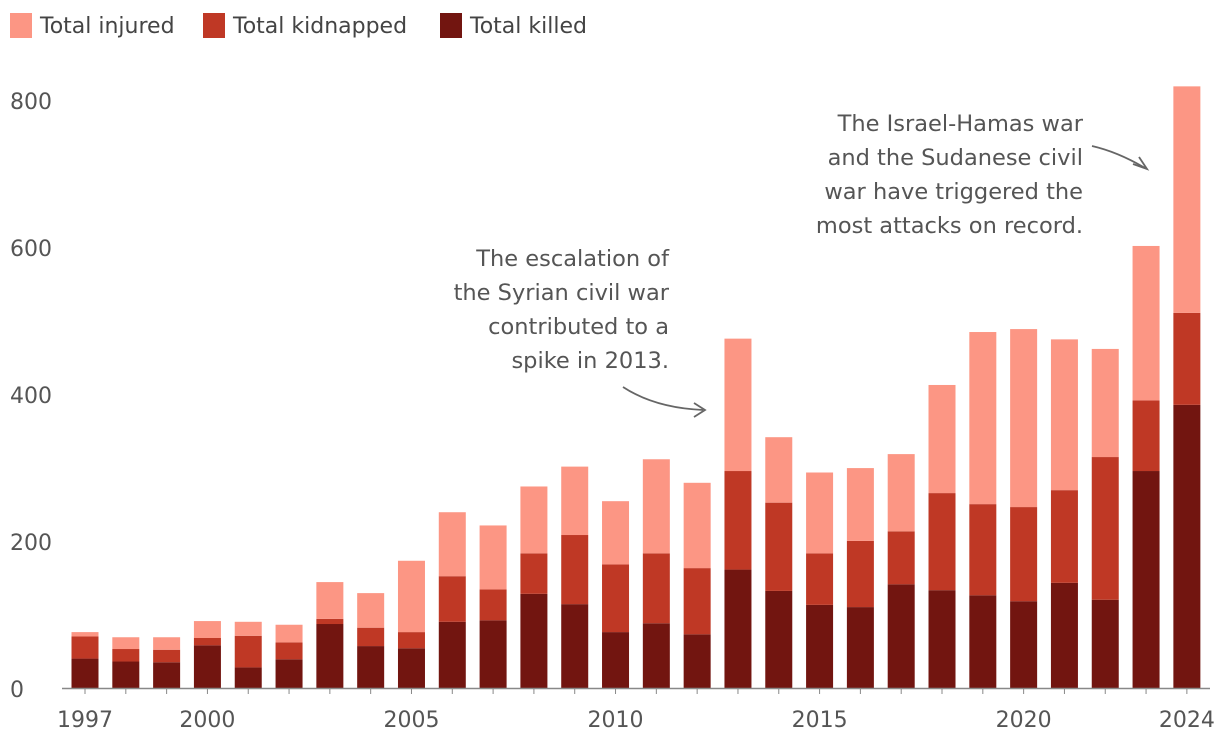 The image size is (1220, 748). I want to click on bar-segment-total-kidnapped-2016, so click(860, 574).